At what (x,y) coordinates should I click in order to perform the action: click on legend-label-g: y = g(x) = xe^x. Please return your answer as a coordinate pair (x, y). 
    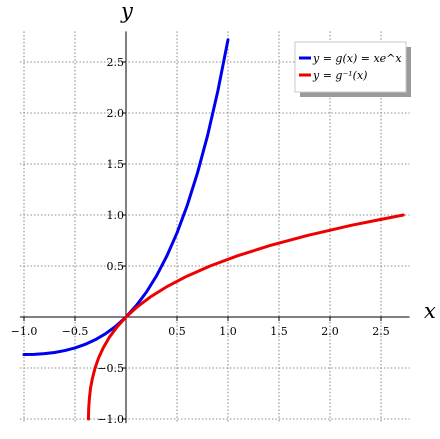
    Looking at the image, I should click on (357, 58).